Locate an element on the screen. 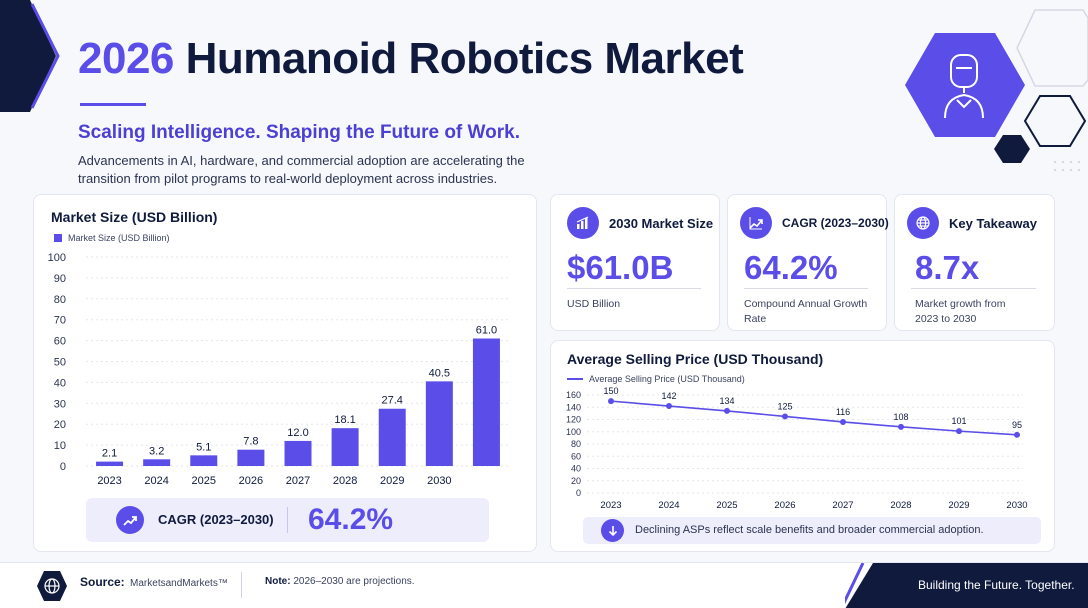 The width and height of the screenshot is (1088, 608). note-value: 2026–2030 are projections. is located at coordinates (354, 581).